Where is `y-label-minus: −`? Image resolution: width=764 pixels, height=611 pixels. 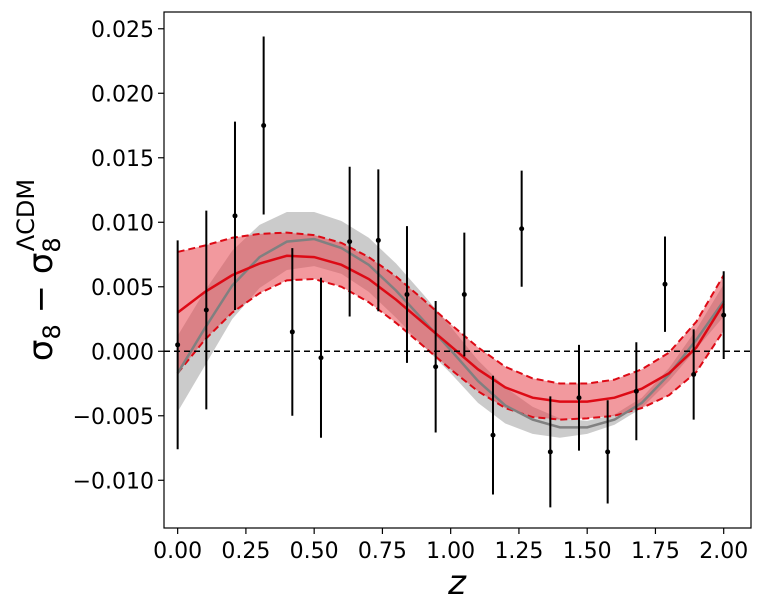 y-label-minus: − is located at coordinates (41, 299).